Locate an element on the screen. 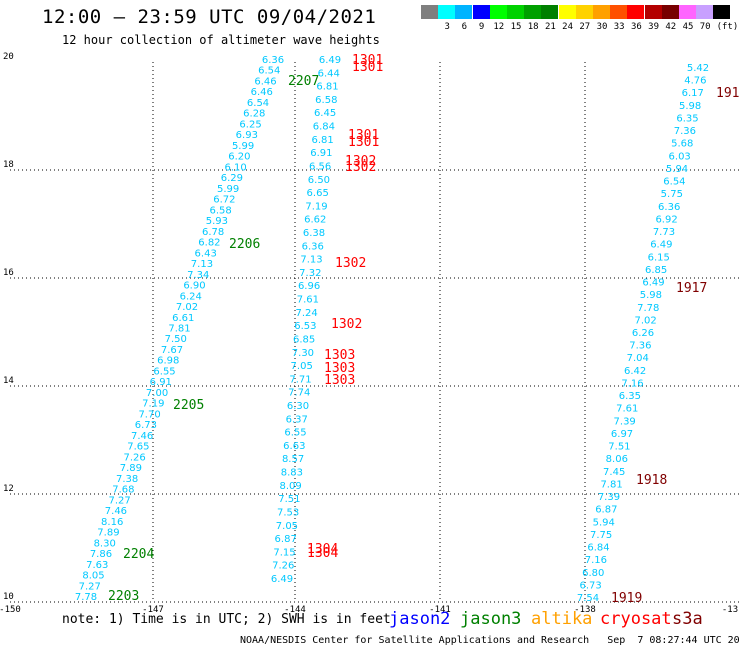 The image size is (740, 650). swh-value: 7.75 is located at coordinates (601, 535).